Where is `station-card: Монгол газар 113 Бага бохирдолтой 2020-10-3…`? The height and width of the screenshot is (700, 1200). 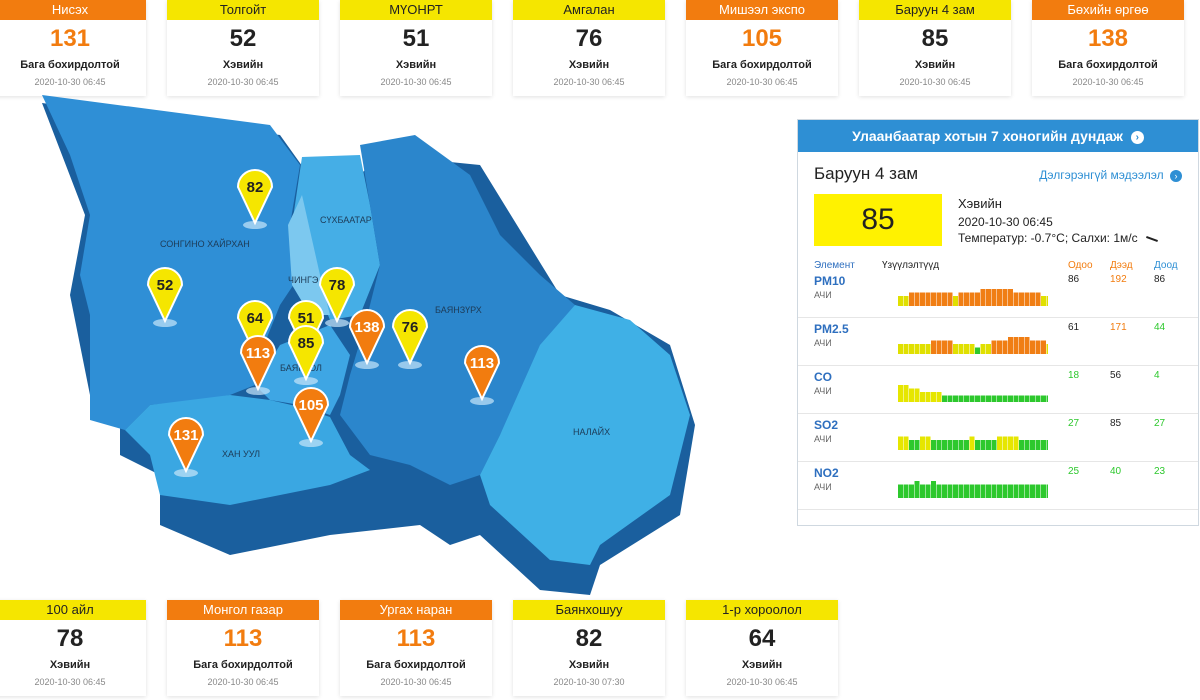
station-card: Монгол газар 113 Бага бохирдолтой 2020-10-3… is located at coordinates (243, 648).